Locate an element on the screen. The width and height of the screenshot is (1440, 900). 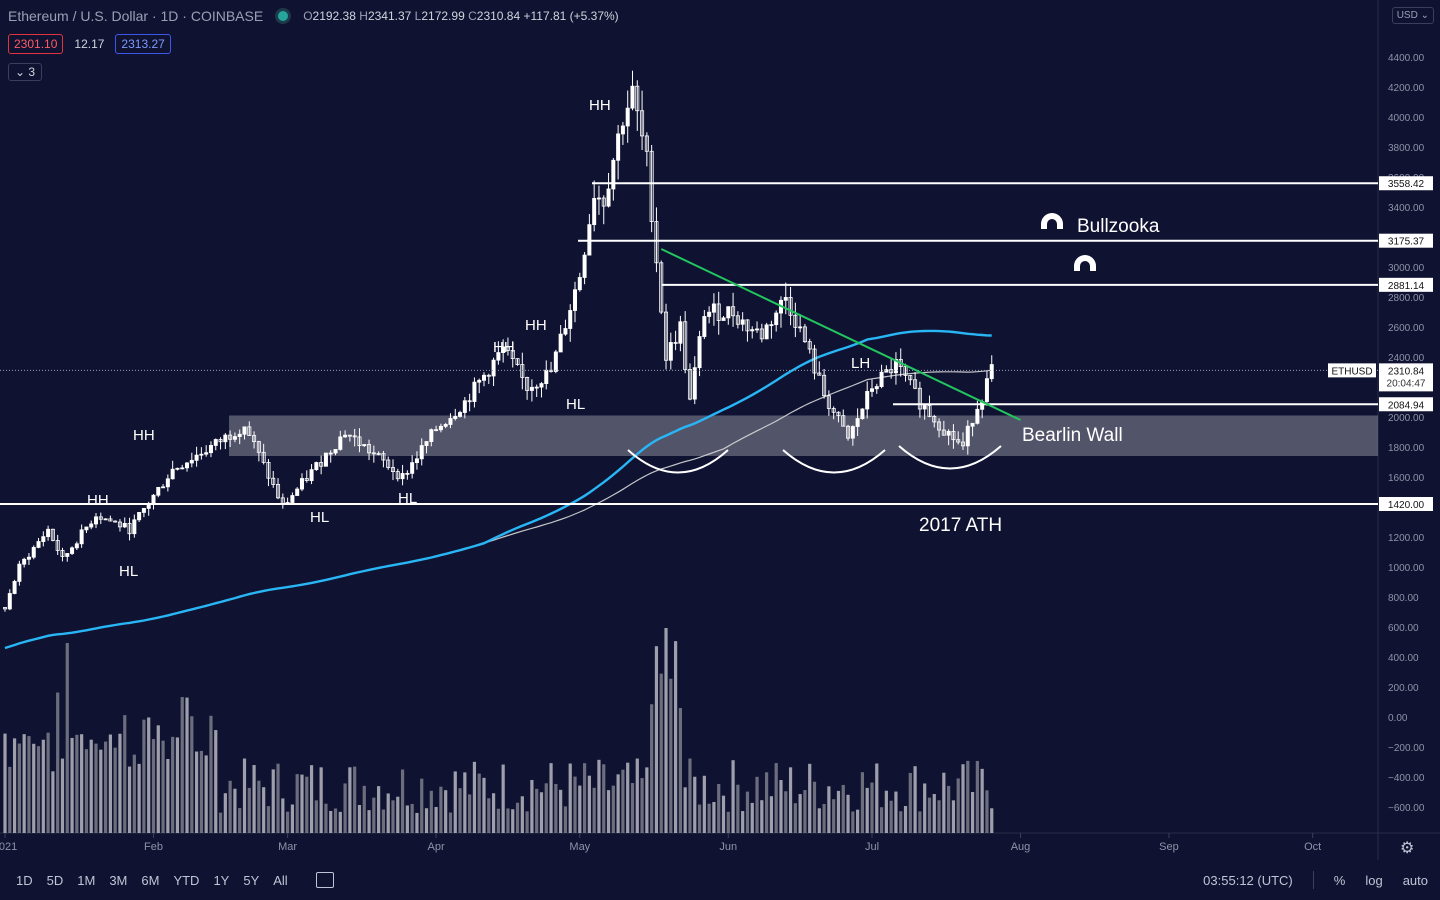
indicators-toggle: ⌄ 3 is located at coordinates (25, 72).